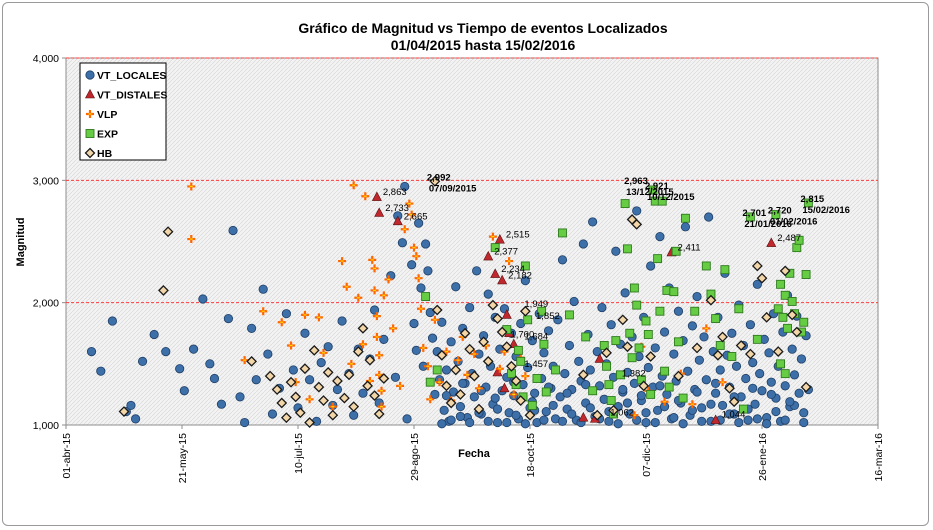  What do you see at coordinates (513, 269) in the screenshot?
I see `data-annotation: 2,234` at bounding box center [513, 269].